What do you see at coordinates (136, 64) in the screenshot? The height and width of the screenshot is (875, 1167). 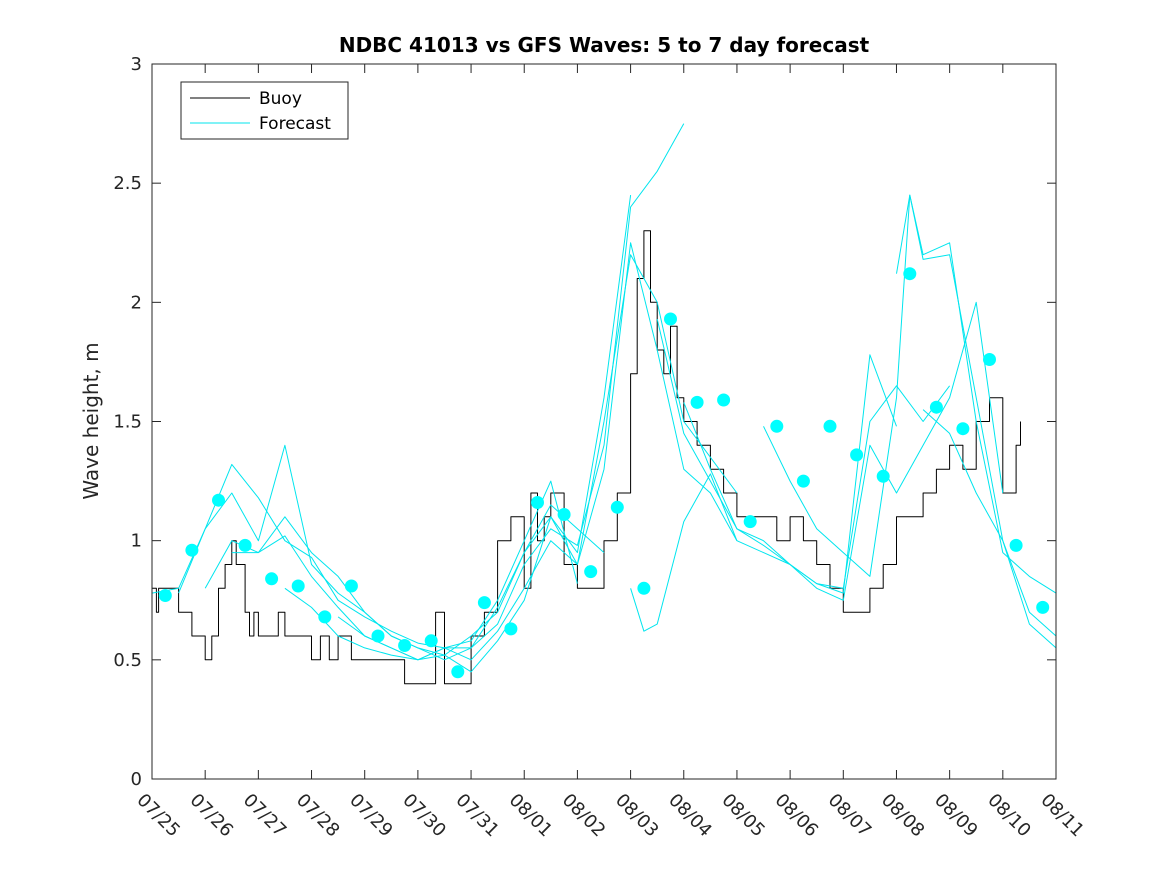 I see `y-tick-label: 3` at bounding box center [136, 64].